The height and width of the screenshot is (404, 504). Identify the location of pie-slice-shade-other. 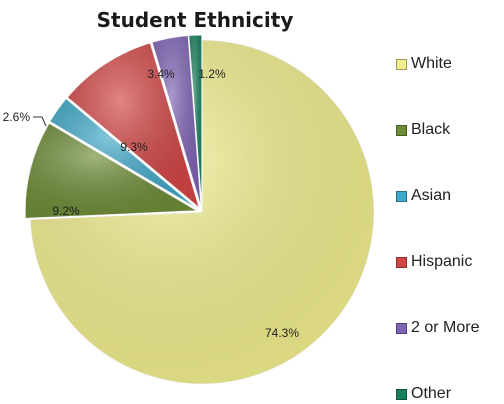
(195, 121).